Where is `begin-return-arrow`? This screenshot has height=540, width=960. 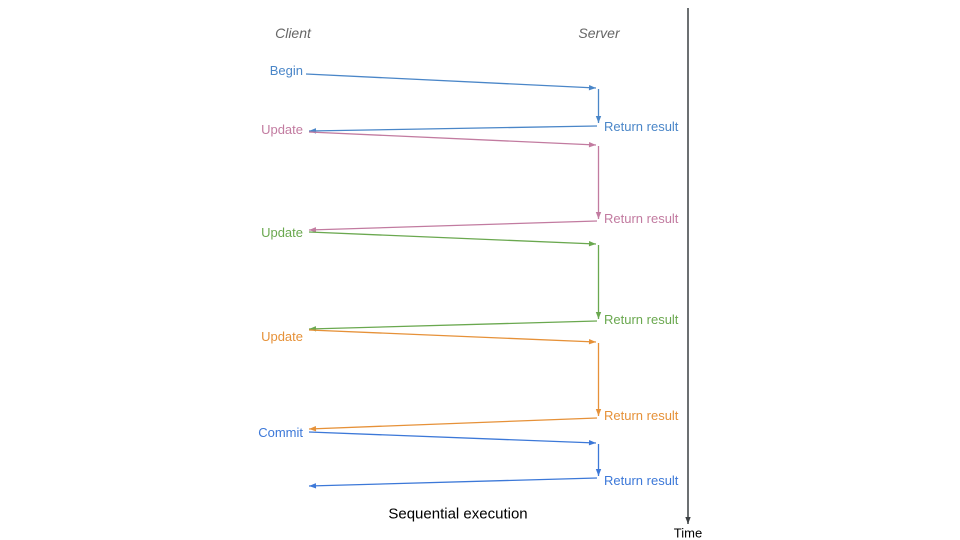
begin-return-arrow is located at coordinates (453, 129).